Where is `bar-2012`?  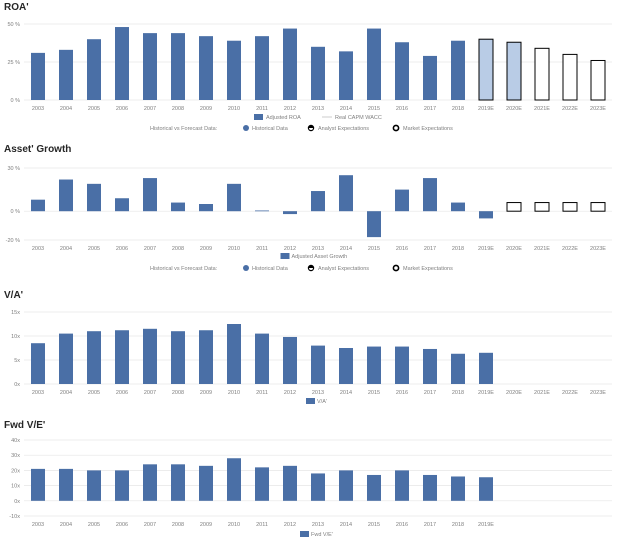 bar-2012 is located at coordinates (290, 483).